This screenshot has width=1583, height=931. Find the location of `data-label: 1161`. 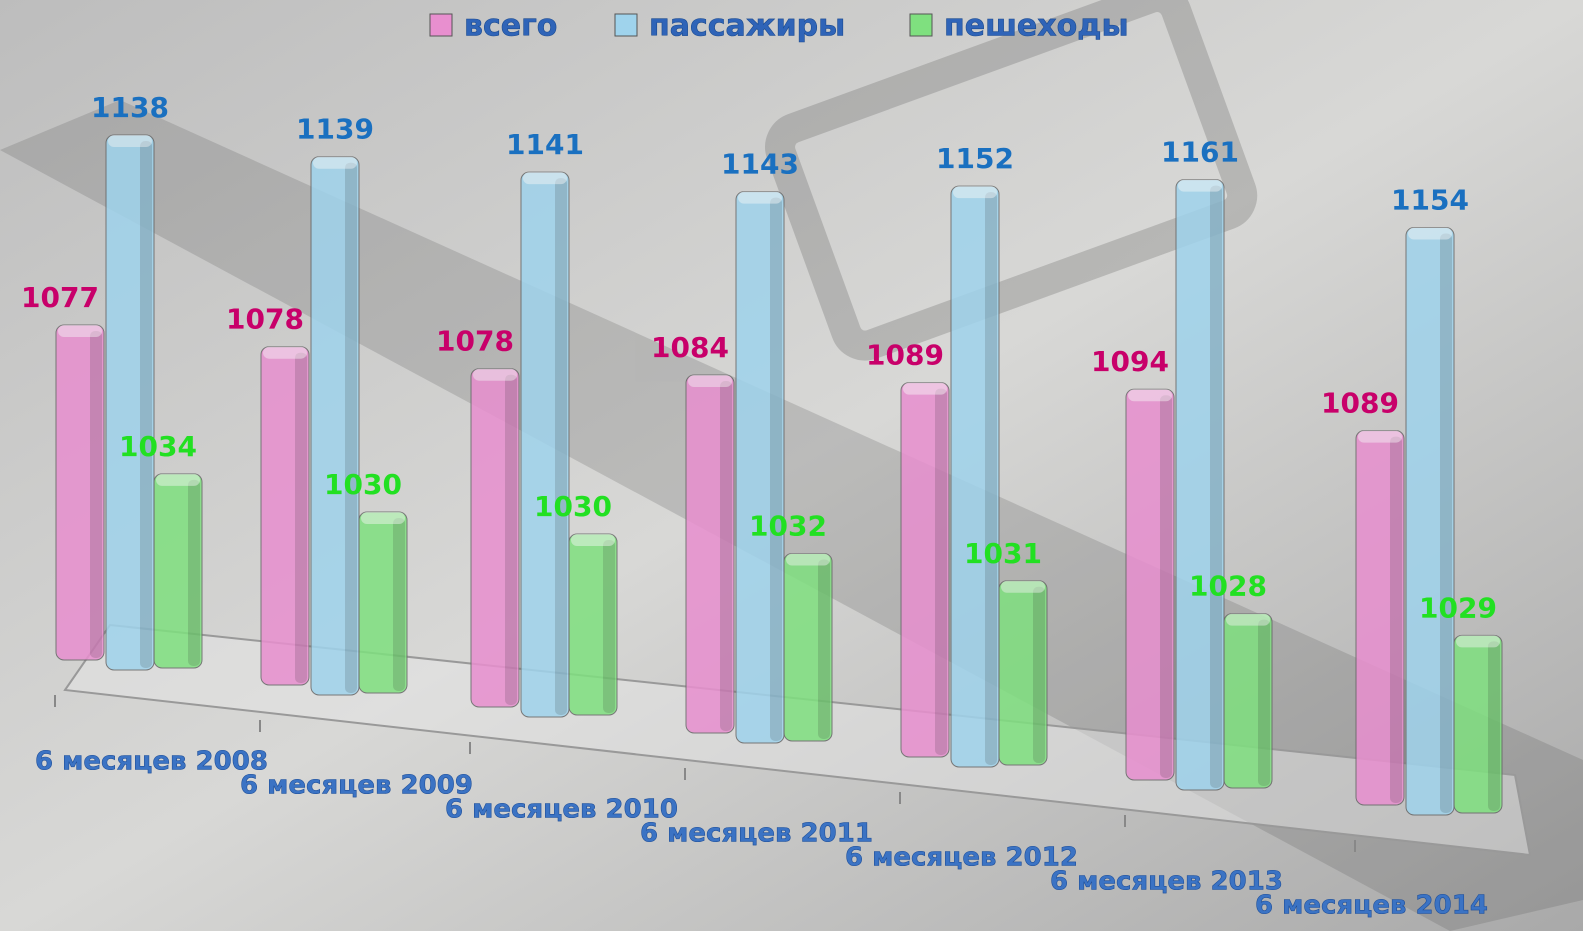

data-label: 1161 is located at coordinates (1200, 152).